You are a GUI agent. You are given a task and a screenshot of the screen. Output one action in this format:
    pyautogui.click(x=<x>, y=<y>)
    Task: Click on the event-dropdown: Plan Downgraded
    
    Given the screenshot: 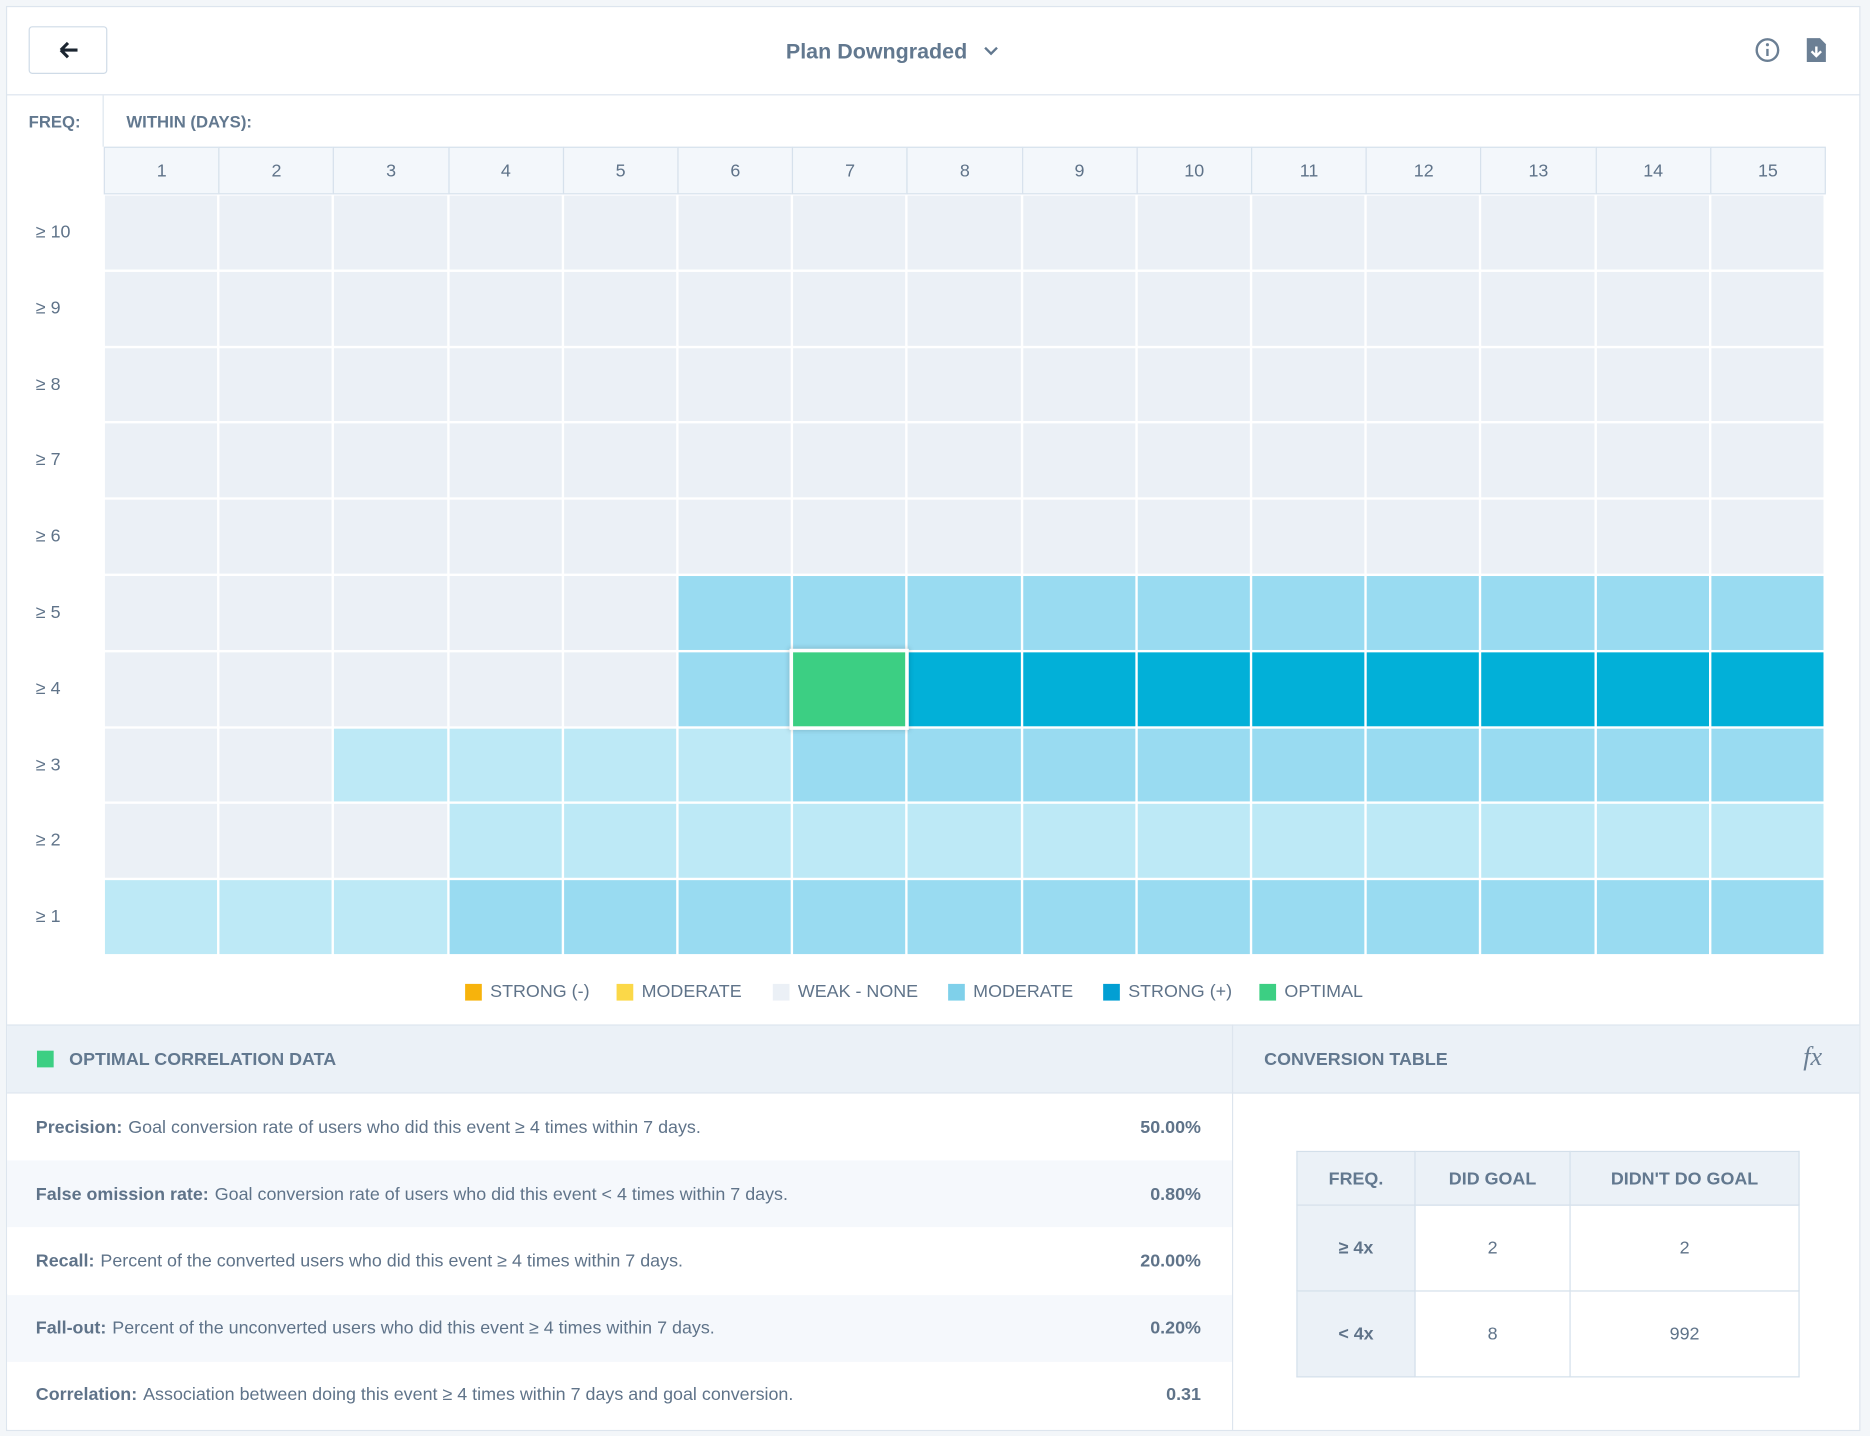 What is the action you would take?
    pyautogui.click(x=895, y=51)
    